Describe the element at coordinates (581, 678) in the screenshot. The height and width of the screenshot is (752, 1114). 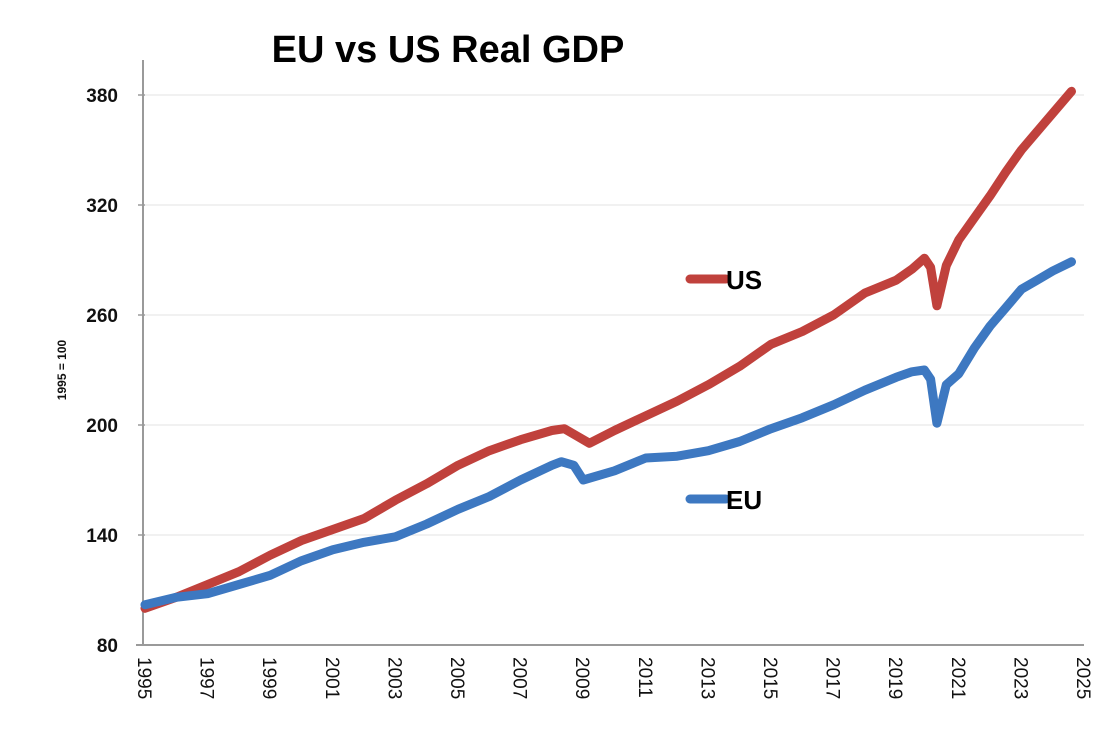
I see `x-tick-label: 2009` at that location.